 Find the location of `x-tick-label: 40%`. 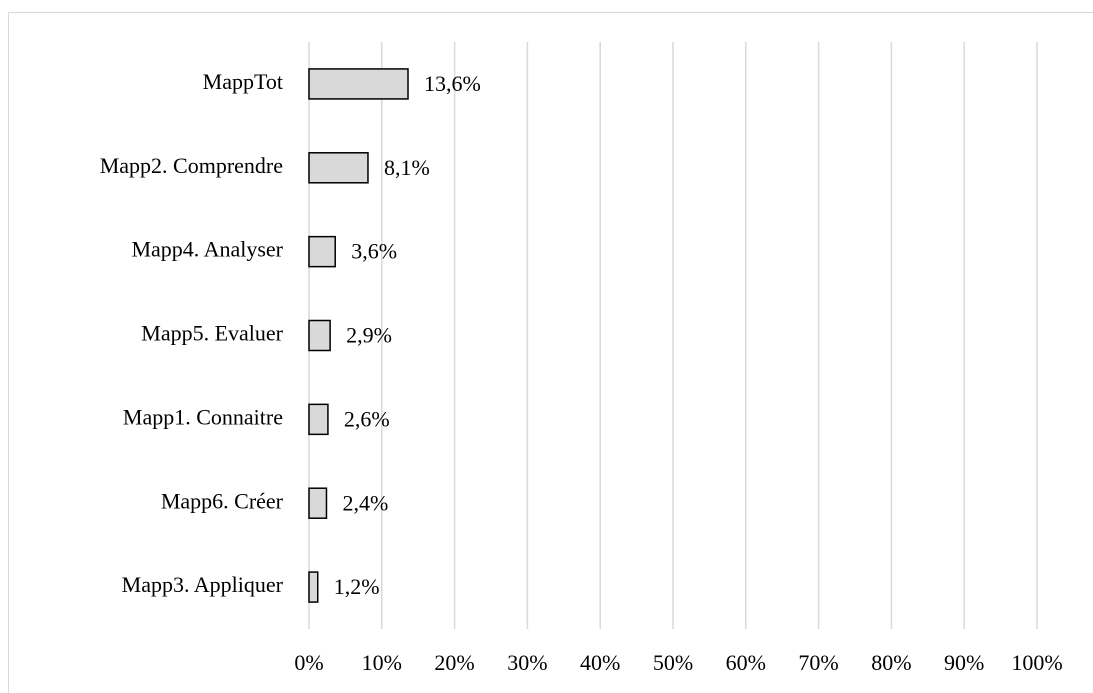

x-tick-label: 40% is located at coordinates (600, 662).